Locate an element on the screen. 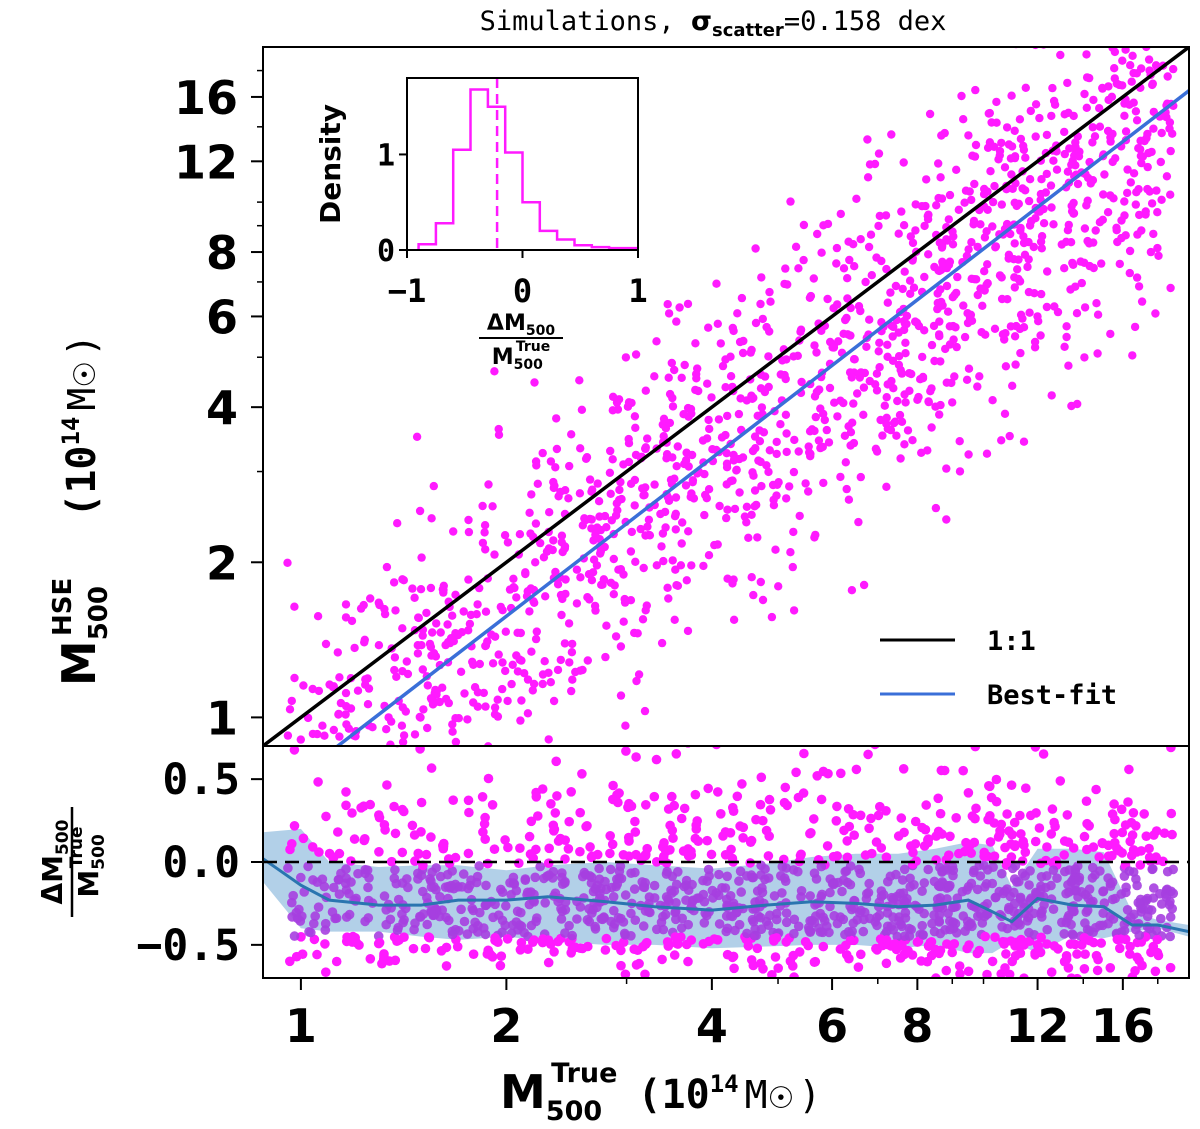 The height and width of the screenshot is (1129, 1200). x-label-units-sun: ☉ is located at coordinates (781, 1098).